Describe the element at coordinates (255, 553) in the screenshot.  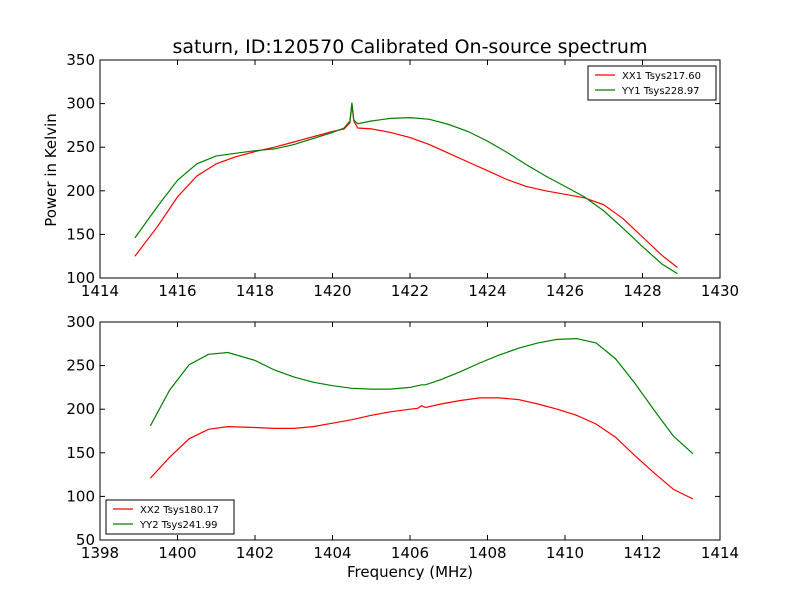
I see `x-tick-label: 1402` at that location.